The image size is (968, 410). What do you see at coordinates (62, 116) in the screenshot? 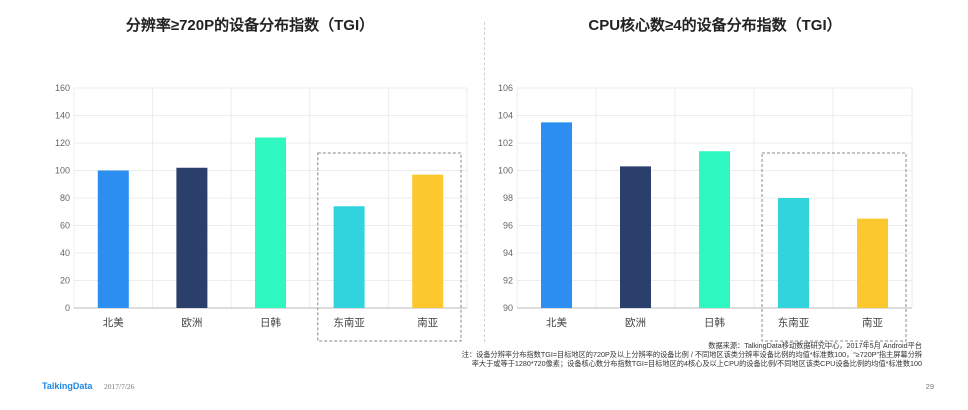
I see `y-tick-label: 140` at bounding box center [62, 116].